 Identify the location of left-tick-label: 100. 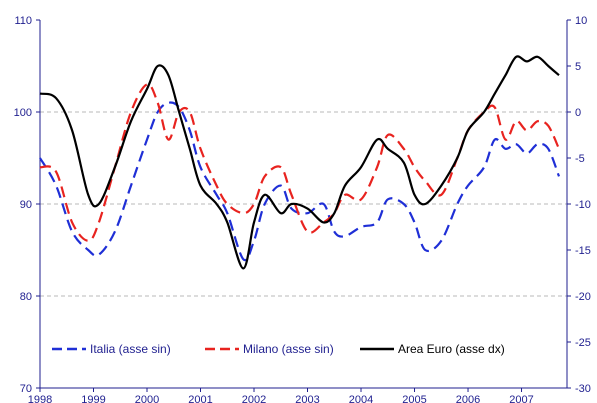
(23, 113).